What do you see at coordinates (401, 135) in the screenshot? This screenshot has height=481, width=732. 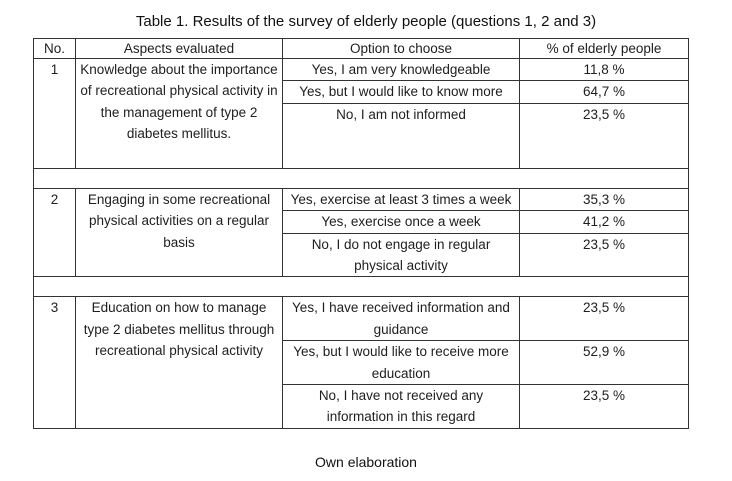 I see `option-cell: No, I am not informed` at bounding box center [401, 135].